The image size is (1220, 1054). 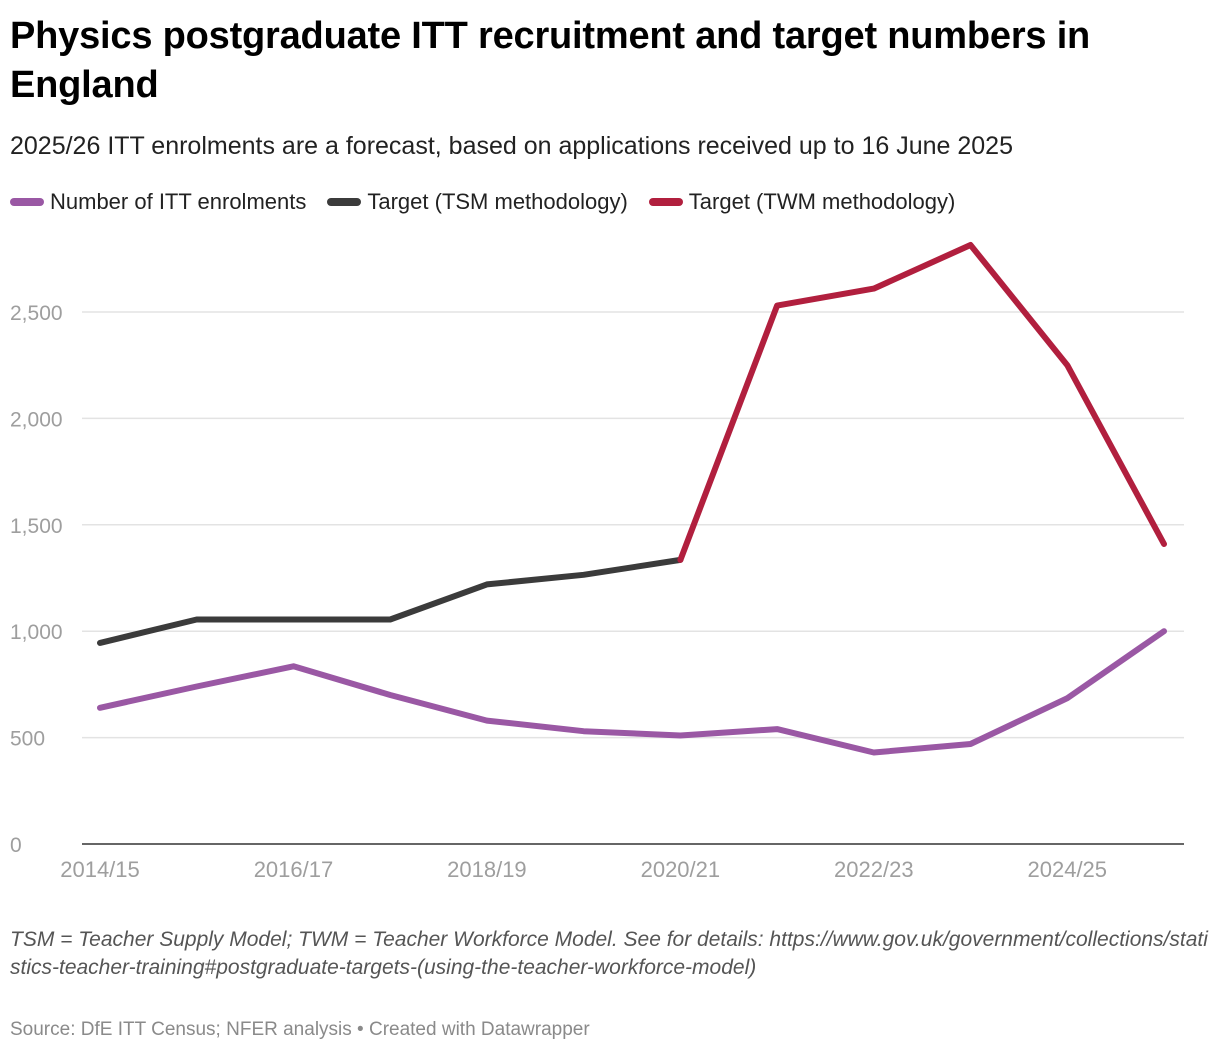 I want to click on y-tick-label: 1,000, so click(x=36, y=632).